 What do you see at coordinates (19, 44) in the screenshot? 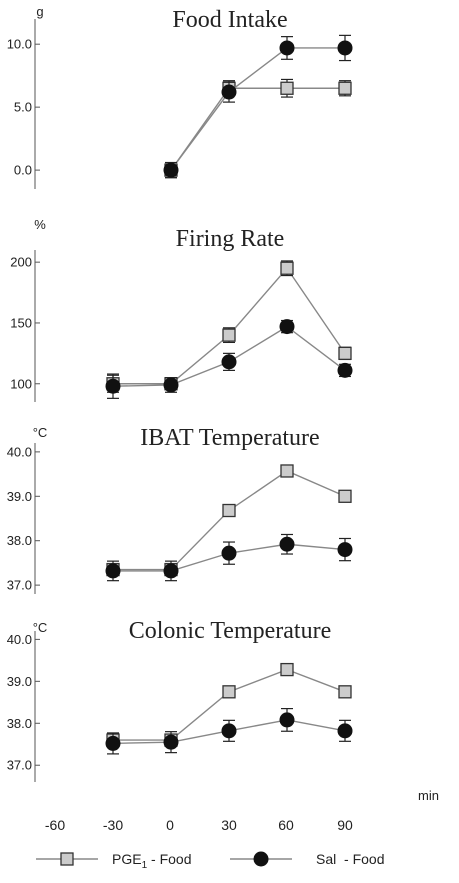
I see `y-tick-label: 10.0` at bounding box center [19, 44].